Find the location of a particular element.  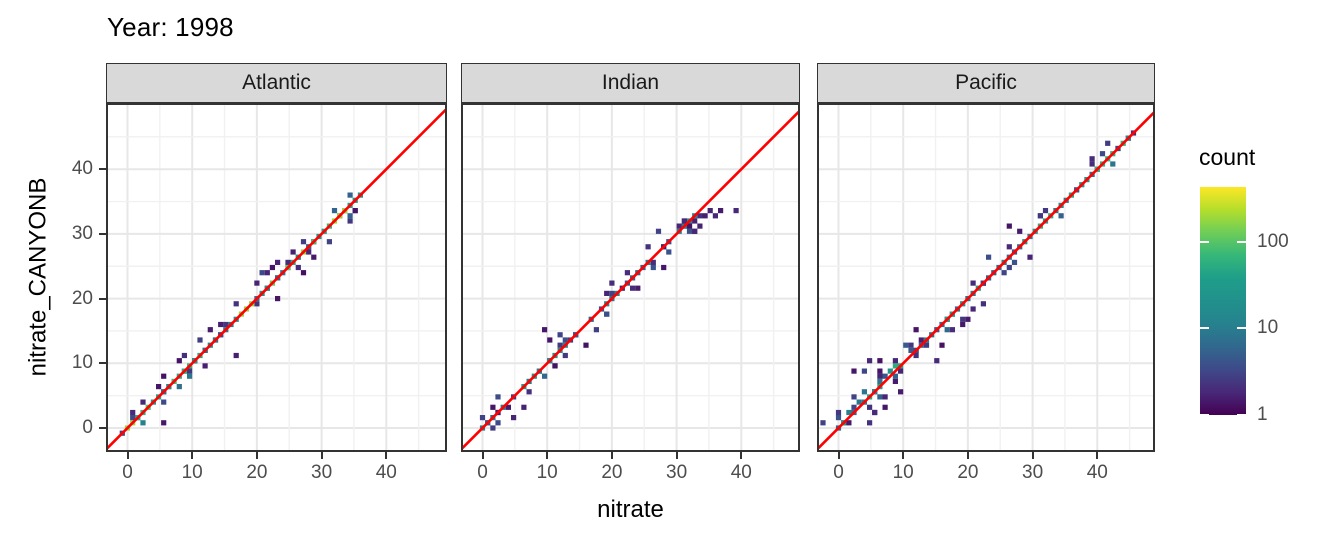

facet-strip-label: Pacific is located at coordinates (986, 82).